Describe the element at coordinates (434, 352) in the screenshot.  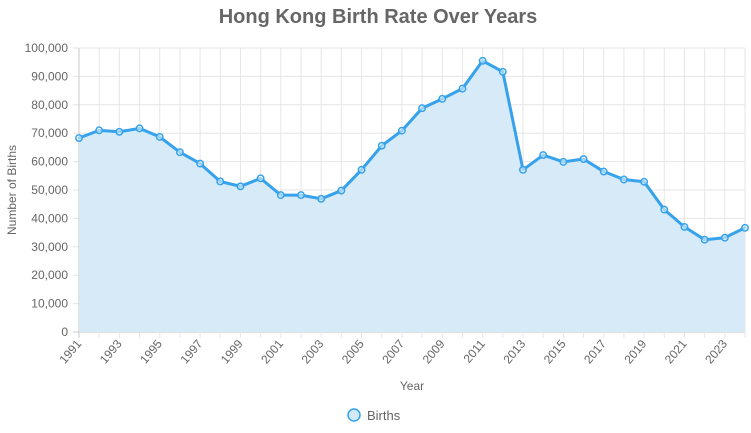
I see `x-tick-label: 2009` at that location.